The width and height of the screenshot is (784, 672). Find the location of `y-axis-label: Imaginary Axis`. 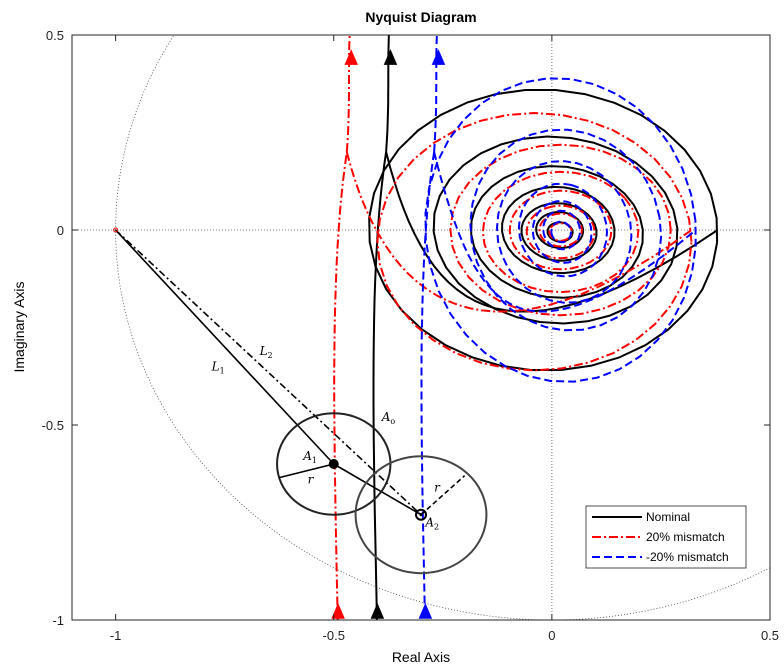

y-axis-label: Imaginary Axis is located at coordinates (19, 326).